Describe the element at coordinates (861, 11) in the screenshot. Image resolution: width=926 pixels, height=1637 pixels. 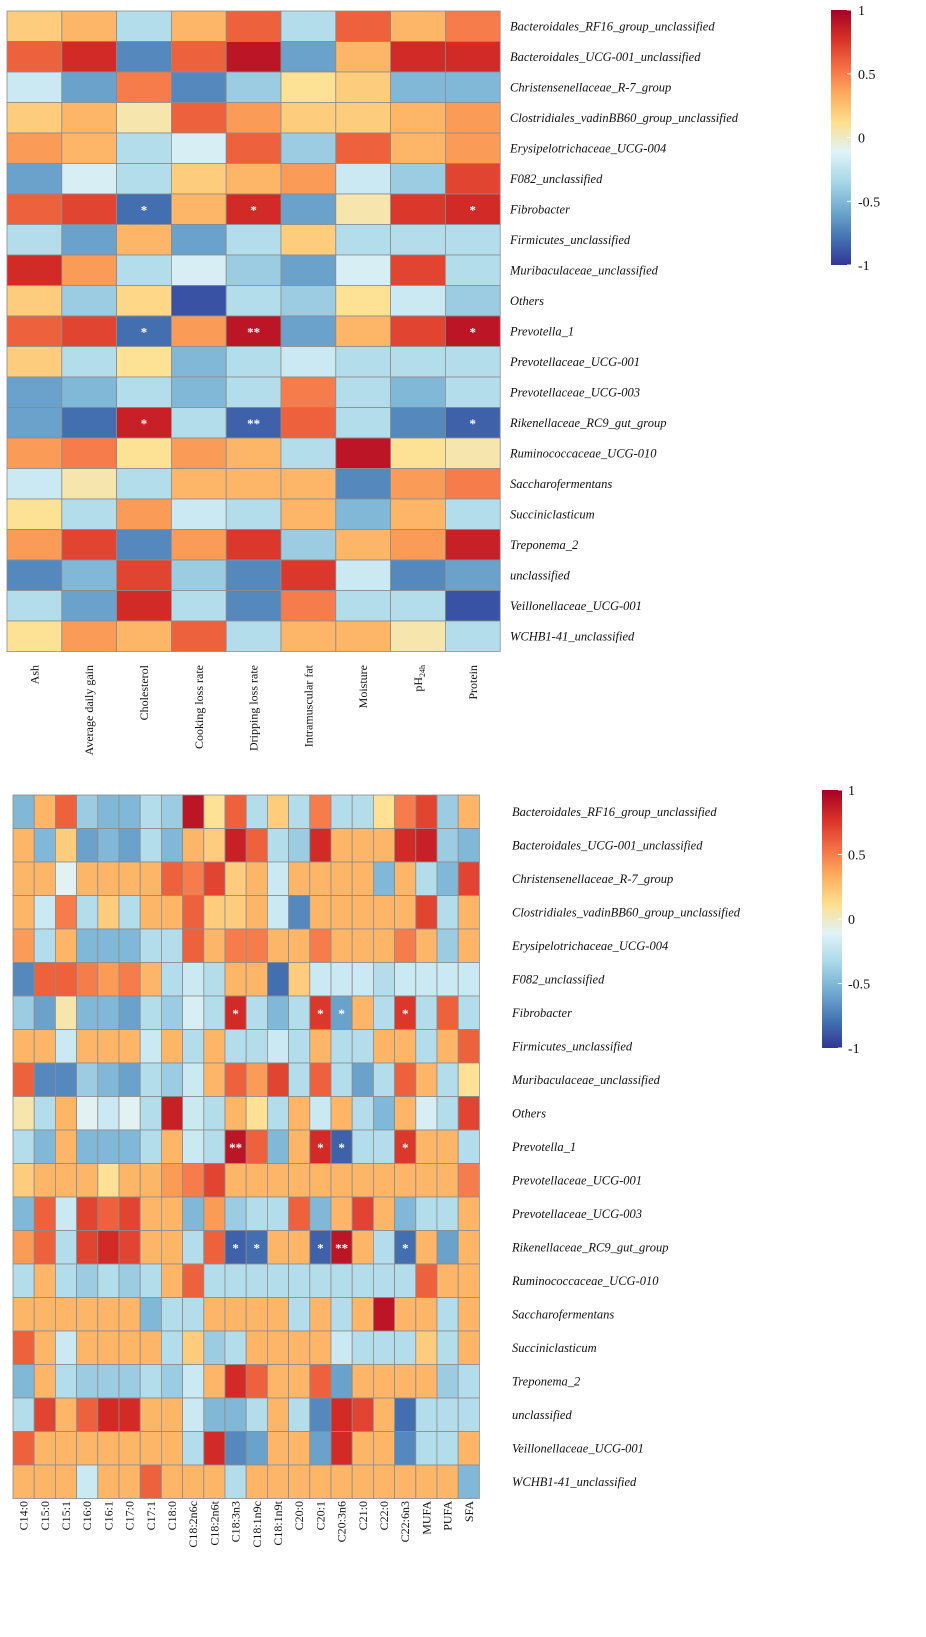
I see `colorbar-tick-label: 1` at that location.